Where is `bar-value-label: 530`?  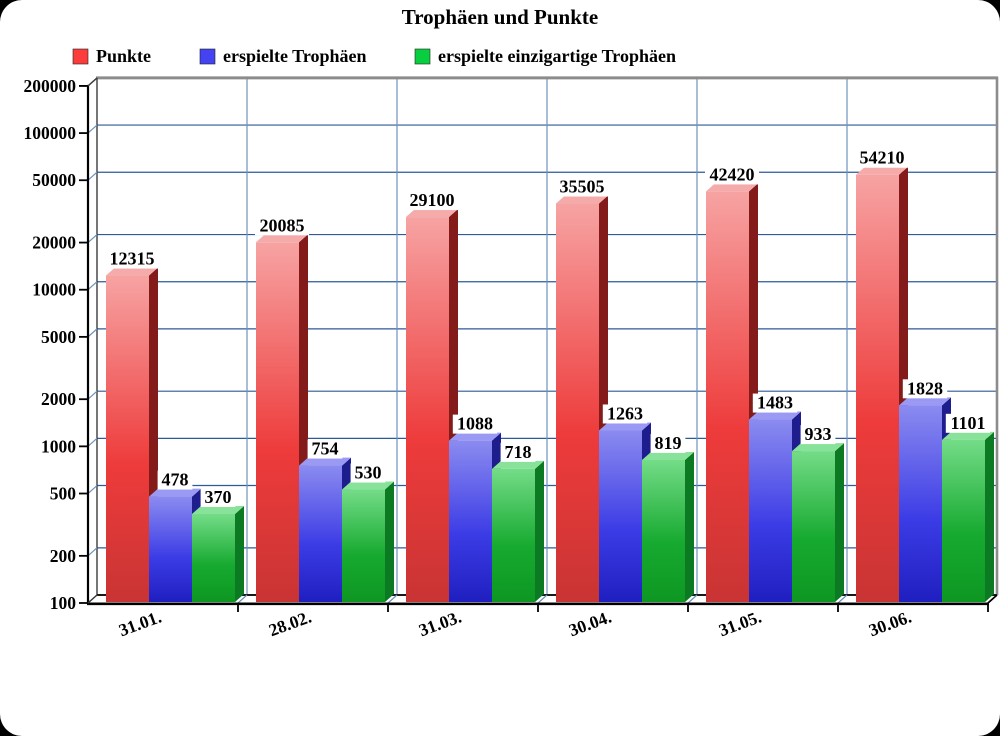 bar-value-label: 530 is located at coordinates (368, 473).